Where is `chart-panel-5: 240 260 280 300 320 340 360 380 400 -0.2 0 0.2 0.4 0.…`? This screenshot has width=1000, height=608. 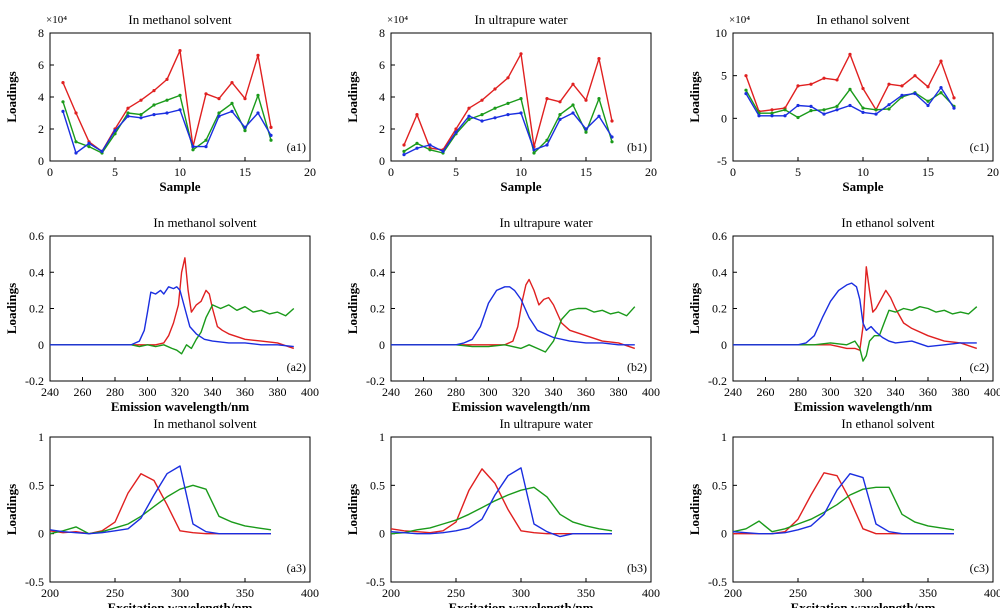 chart-panel-5: 240 260 280 300 320 340 360 380 400 -0.2 0 0.2 0.4 0.… is located at coordinates (502, 314).